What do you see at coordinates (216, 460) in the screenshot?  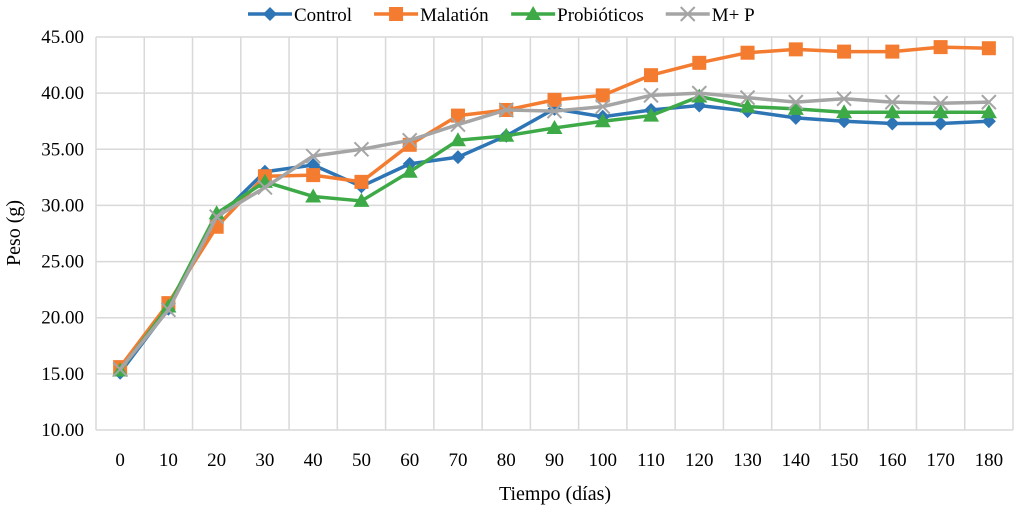 I see `x-tick-label: 20` at bounding box center [216, 460].